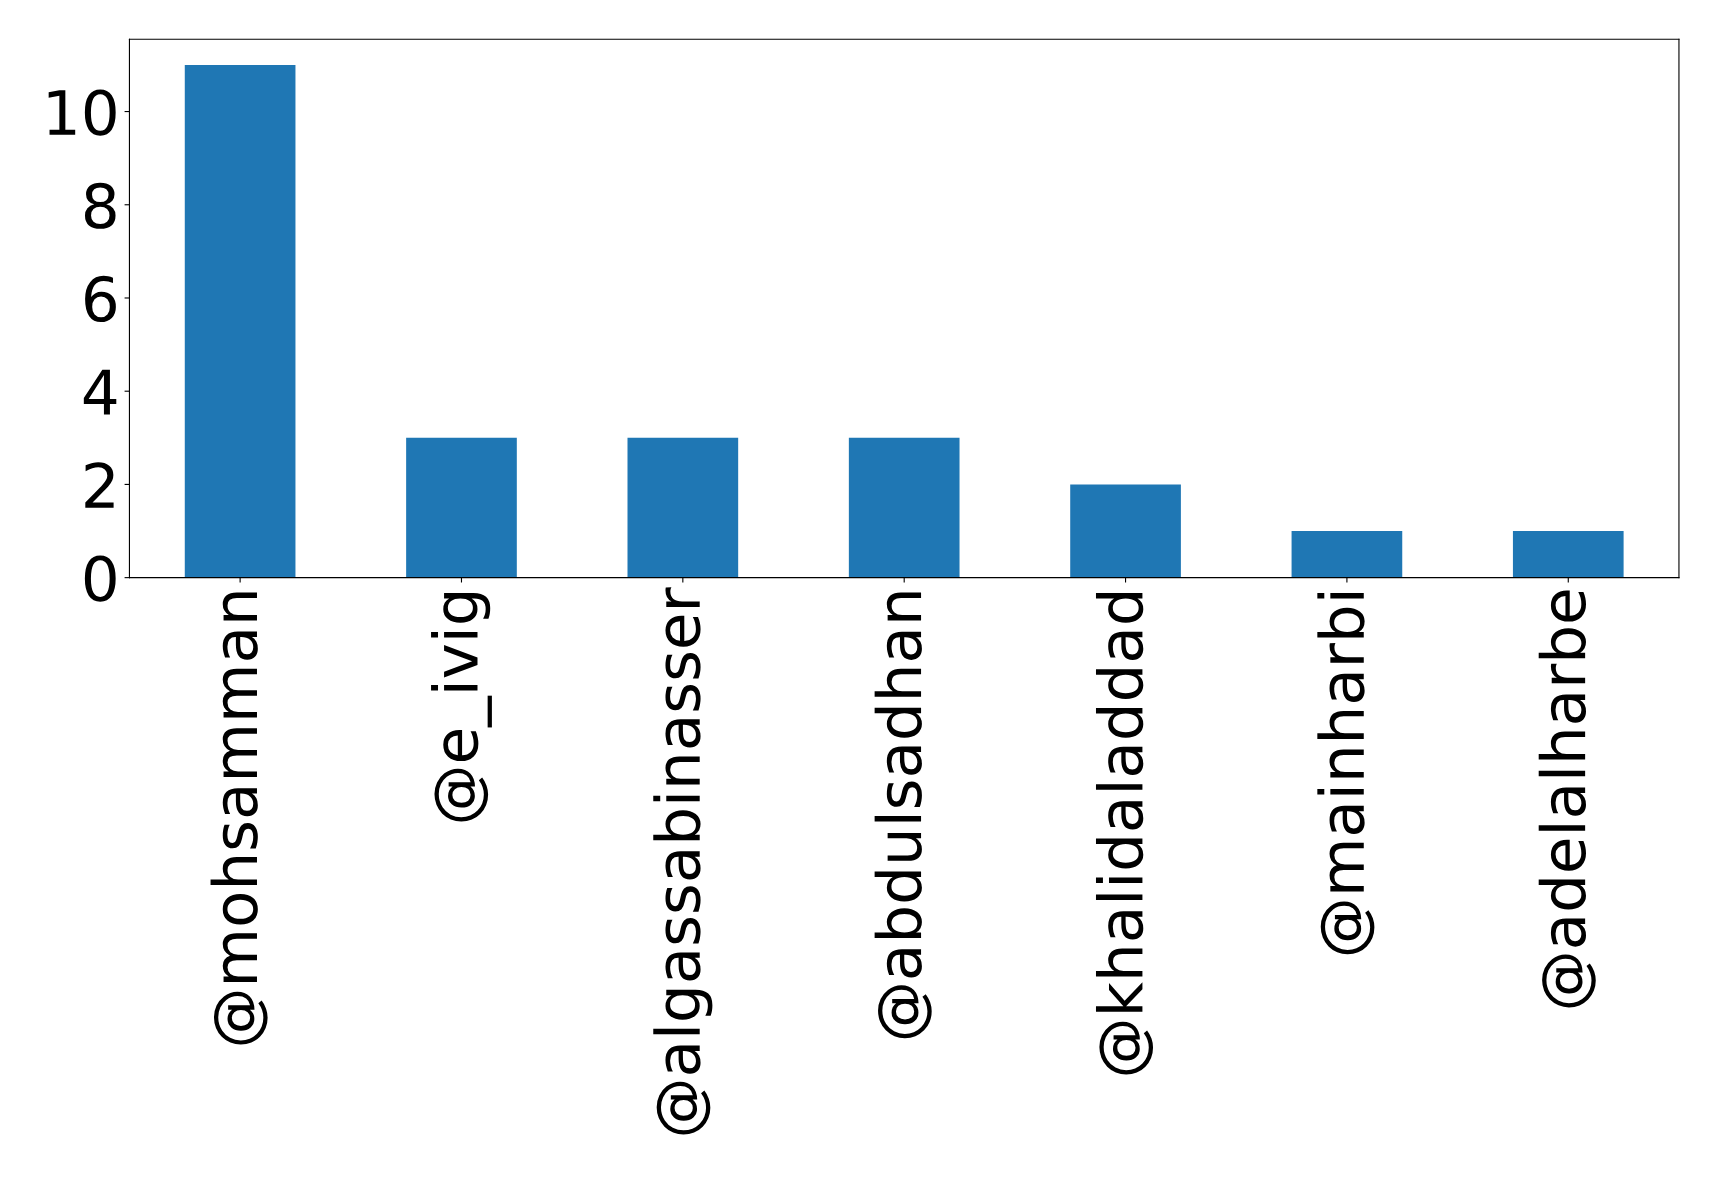 The height and width of the screenshot is (1191, 1719). Describe the element at coordinates (1346, 774) in the screenshot. I see `x-tick-label: @mainharbi` at that location.